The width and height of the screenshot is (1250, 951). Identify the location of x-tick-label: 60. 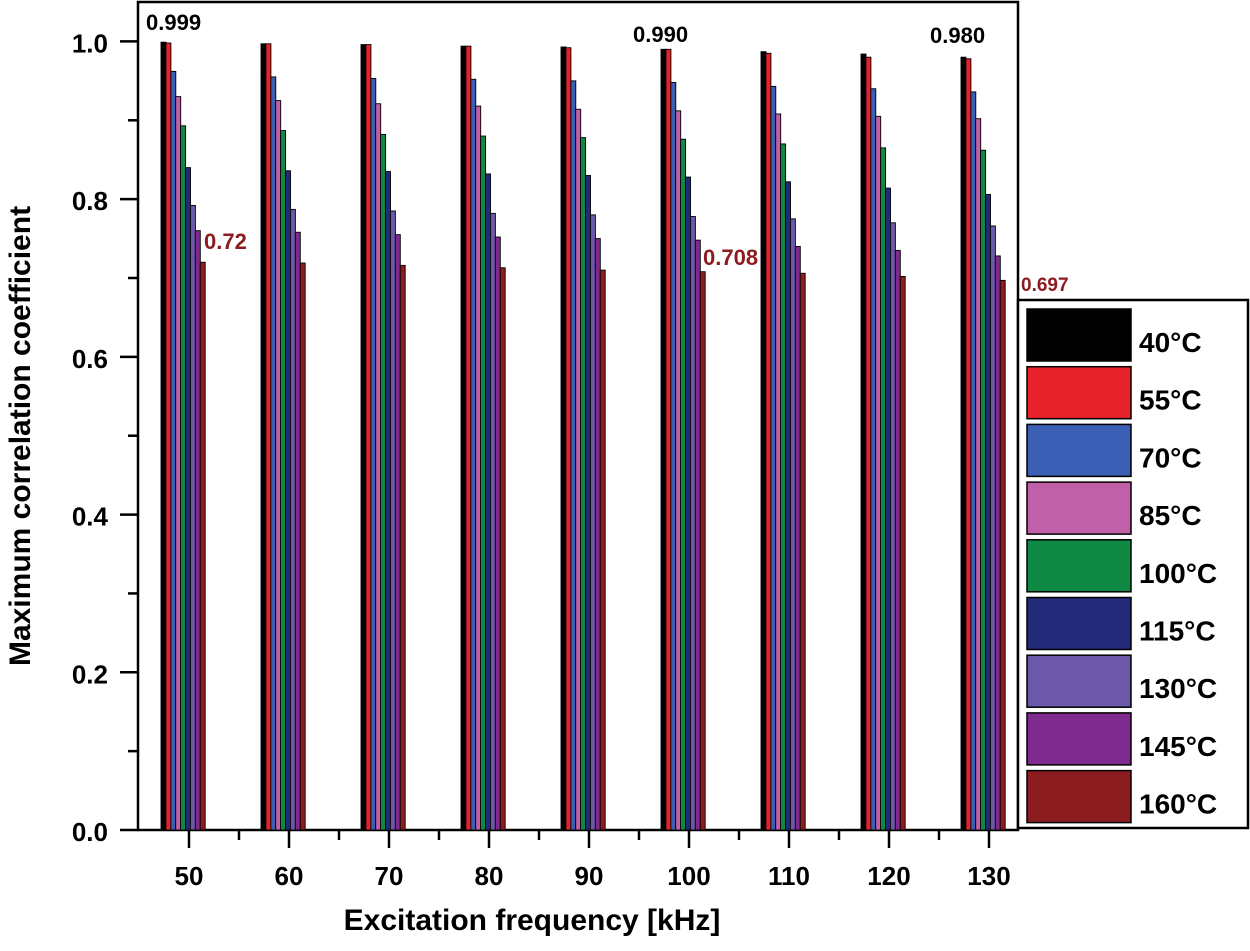
(289, 876).